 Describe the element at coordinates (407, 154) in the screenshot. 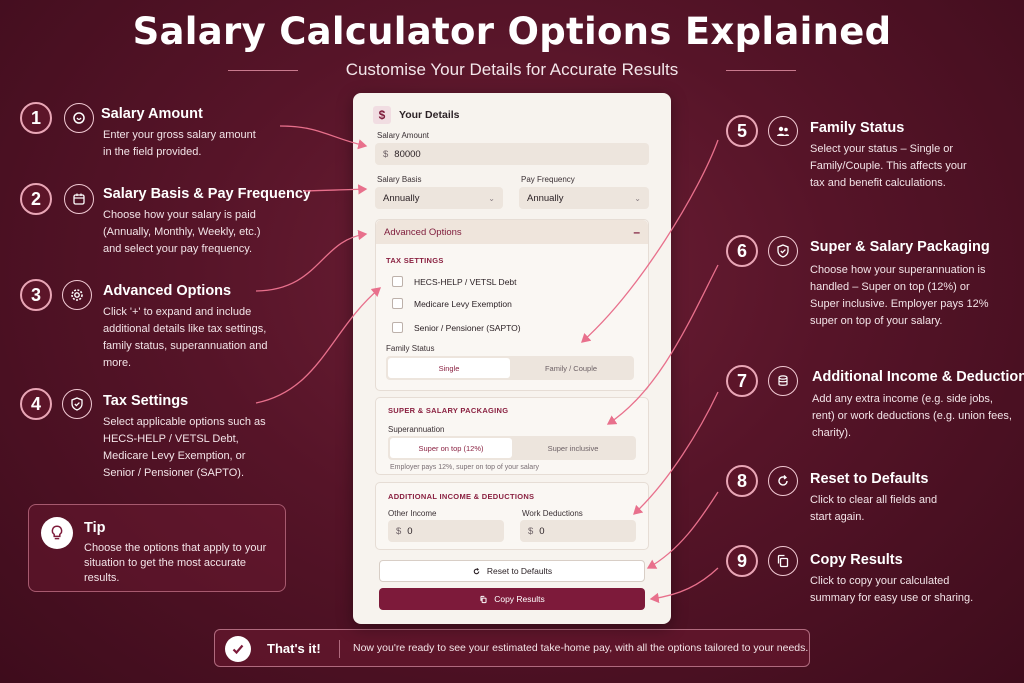

I see `salary-amount-value: 80000` at that location.